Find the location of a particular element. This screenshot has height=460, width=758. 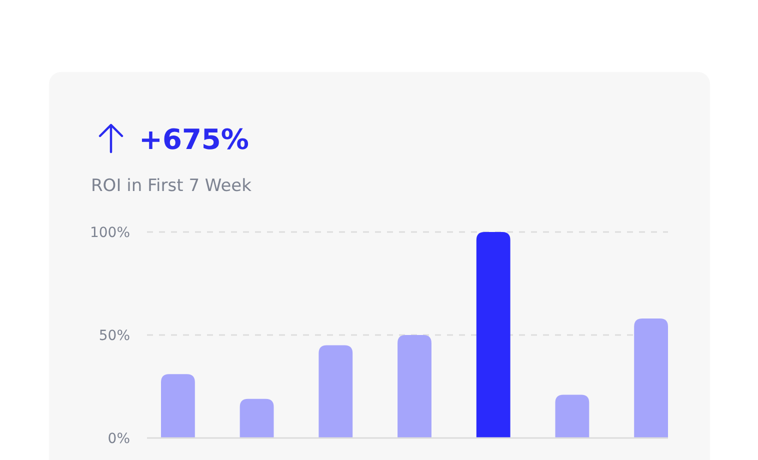

y-tick-label: 100% is located at coordinates (110, 232).